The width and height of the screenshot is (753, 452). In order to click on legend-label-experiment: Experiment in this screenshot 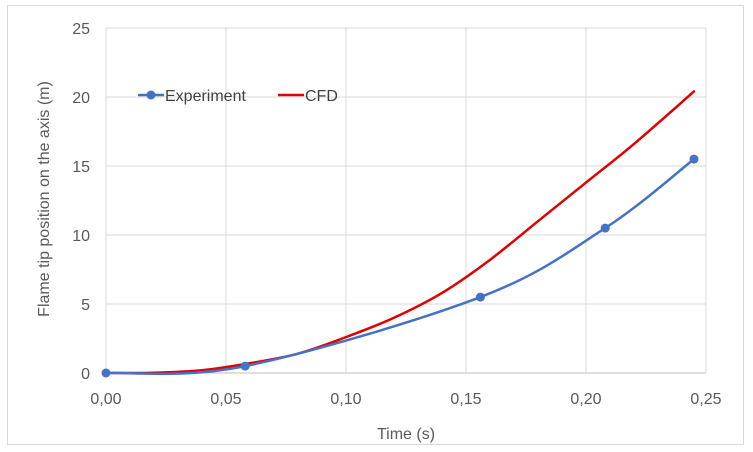, I will do `click(205, 96)`.